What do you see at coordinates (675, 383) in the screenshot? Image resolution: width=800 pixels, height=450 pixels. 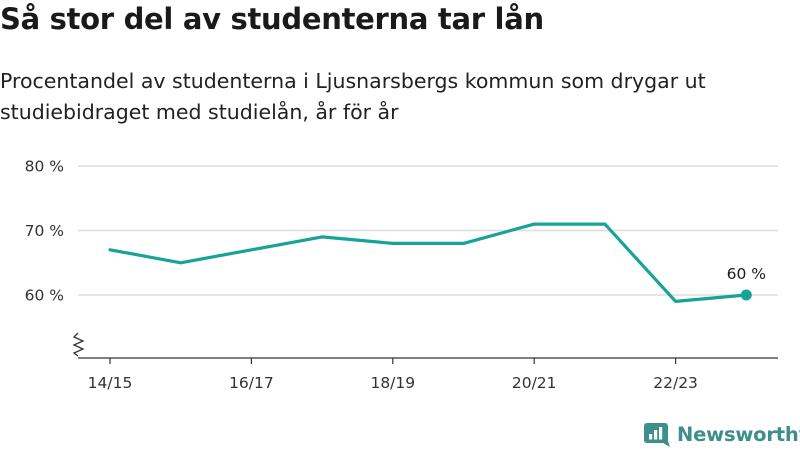 I see `x-tick-label: 22/23` at bounding box center [675, 383].